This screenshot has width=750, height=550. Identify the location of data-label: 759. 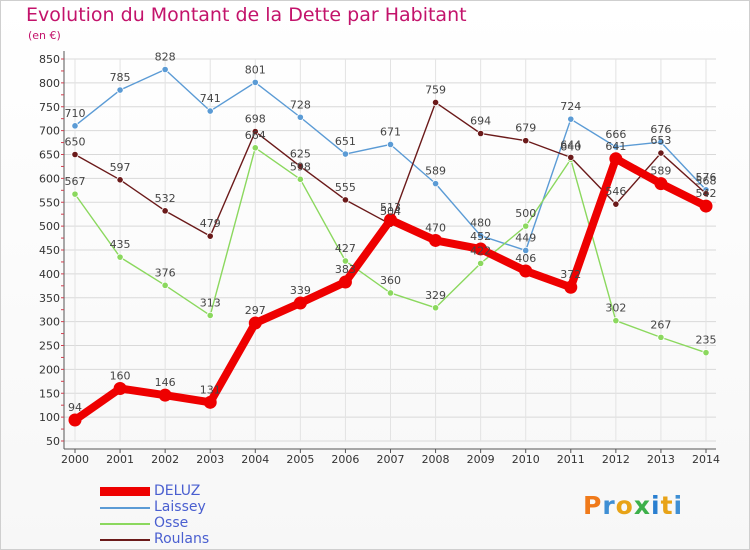
(435, 89).